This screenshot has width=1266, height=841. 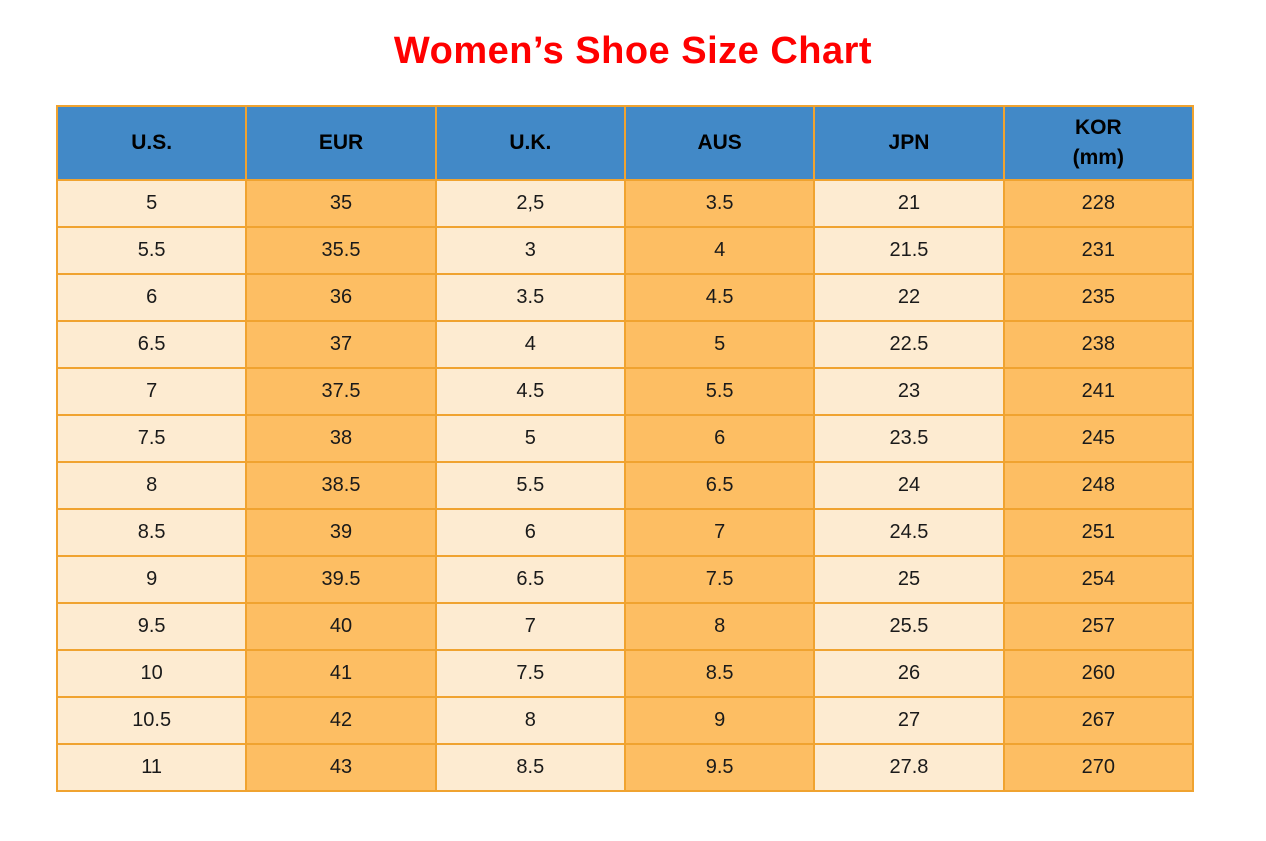 What do you see at coordinates (1098, 250) in the screenshot?
I see `cell-kor: 231` at bounding box center [1098, 250].